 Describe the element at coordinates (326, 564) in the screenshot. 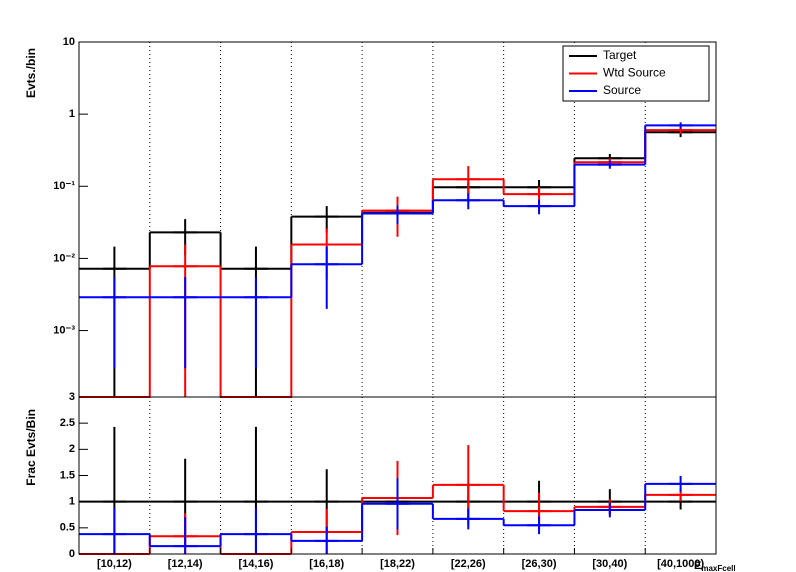

I see `x-tick-label: [16,18)` at that location.